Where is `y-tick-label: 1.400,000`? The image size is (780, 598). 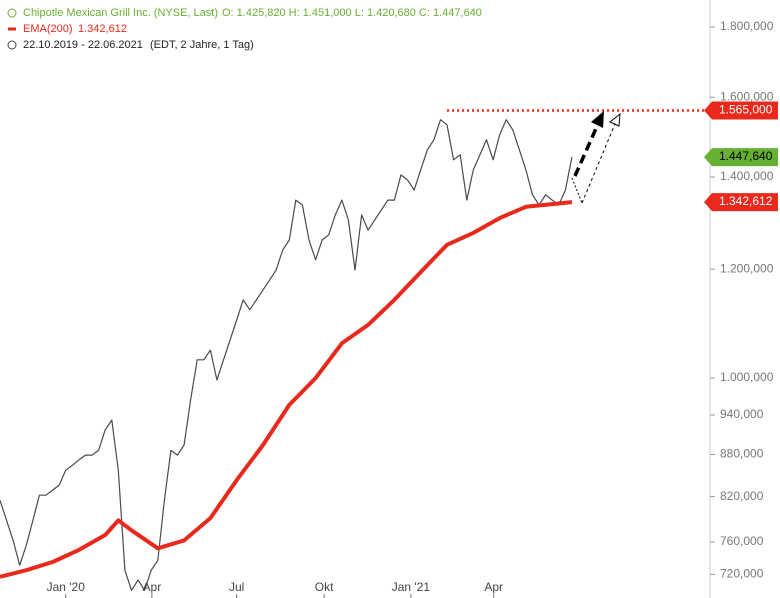 y-tick-label: 1.400,000 is located at coordinates (747, 176).